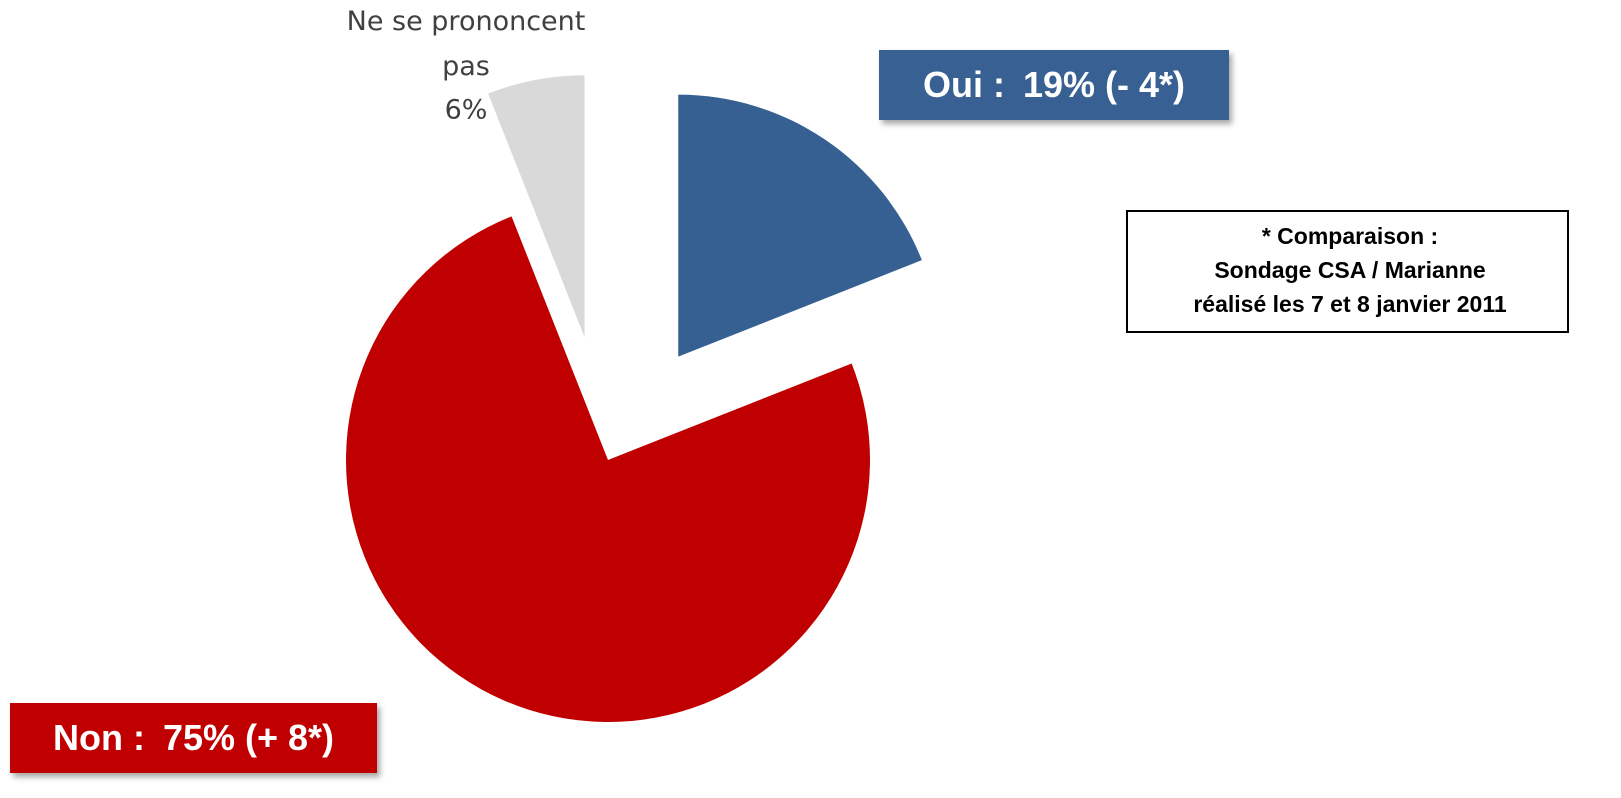 The image size is (1621, 798). I want to click on slice-label: Ne se prononcent pas, so click(466, 44).